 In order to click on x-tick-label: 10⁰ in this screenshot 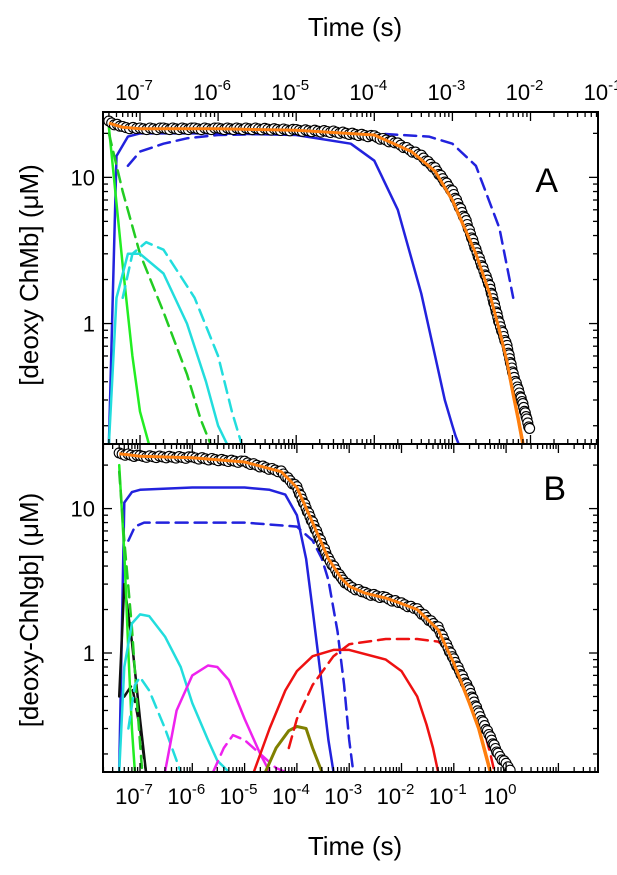, I will do `click(500, 795)`.